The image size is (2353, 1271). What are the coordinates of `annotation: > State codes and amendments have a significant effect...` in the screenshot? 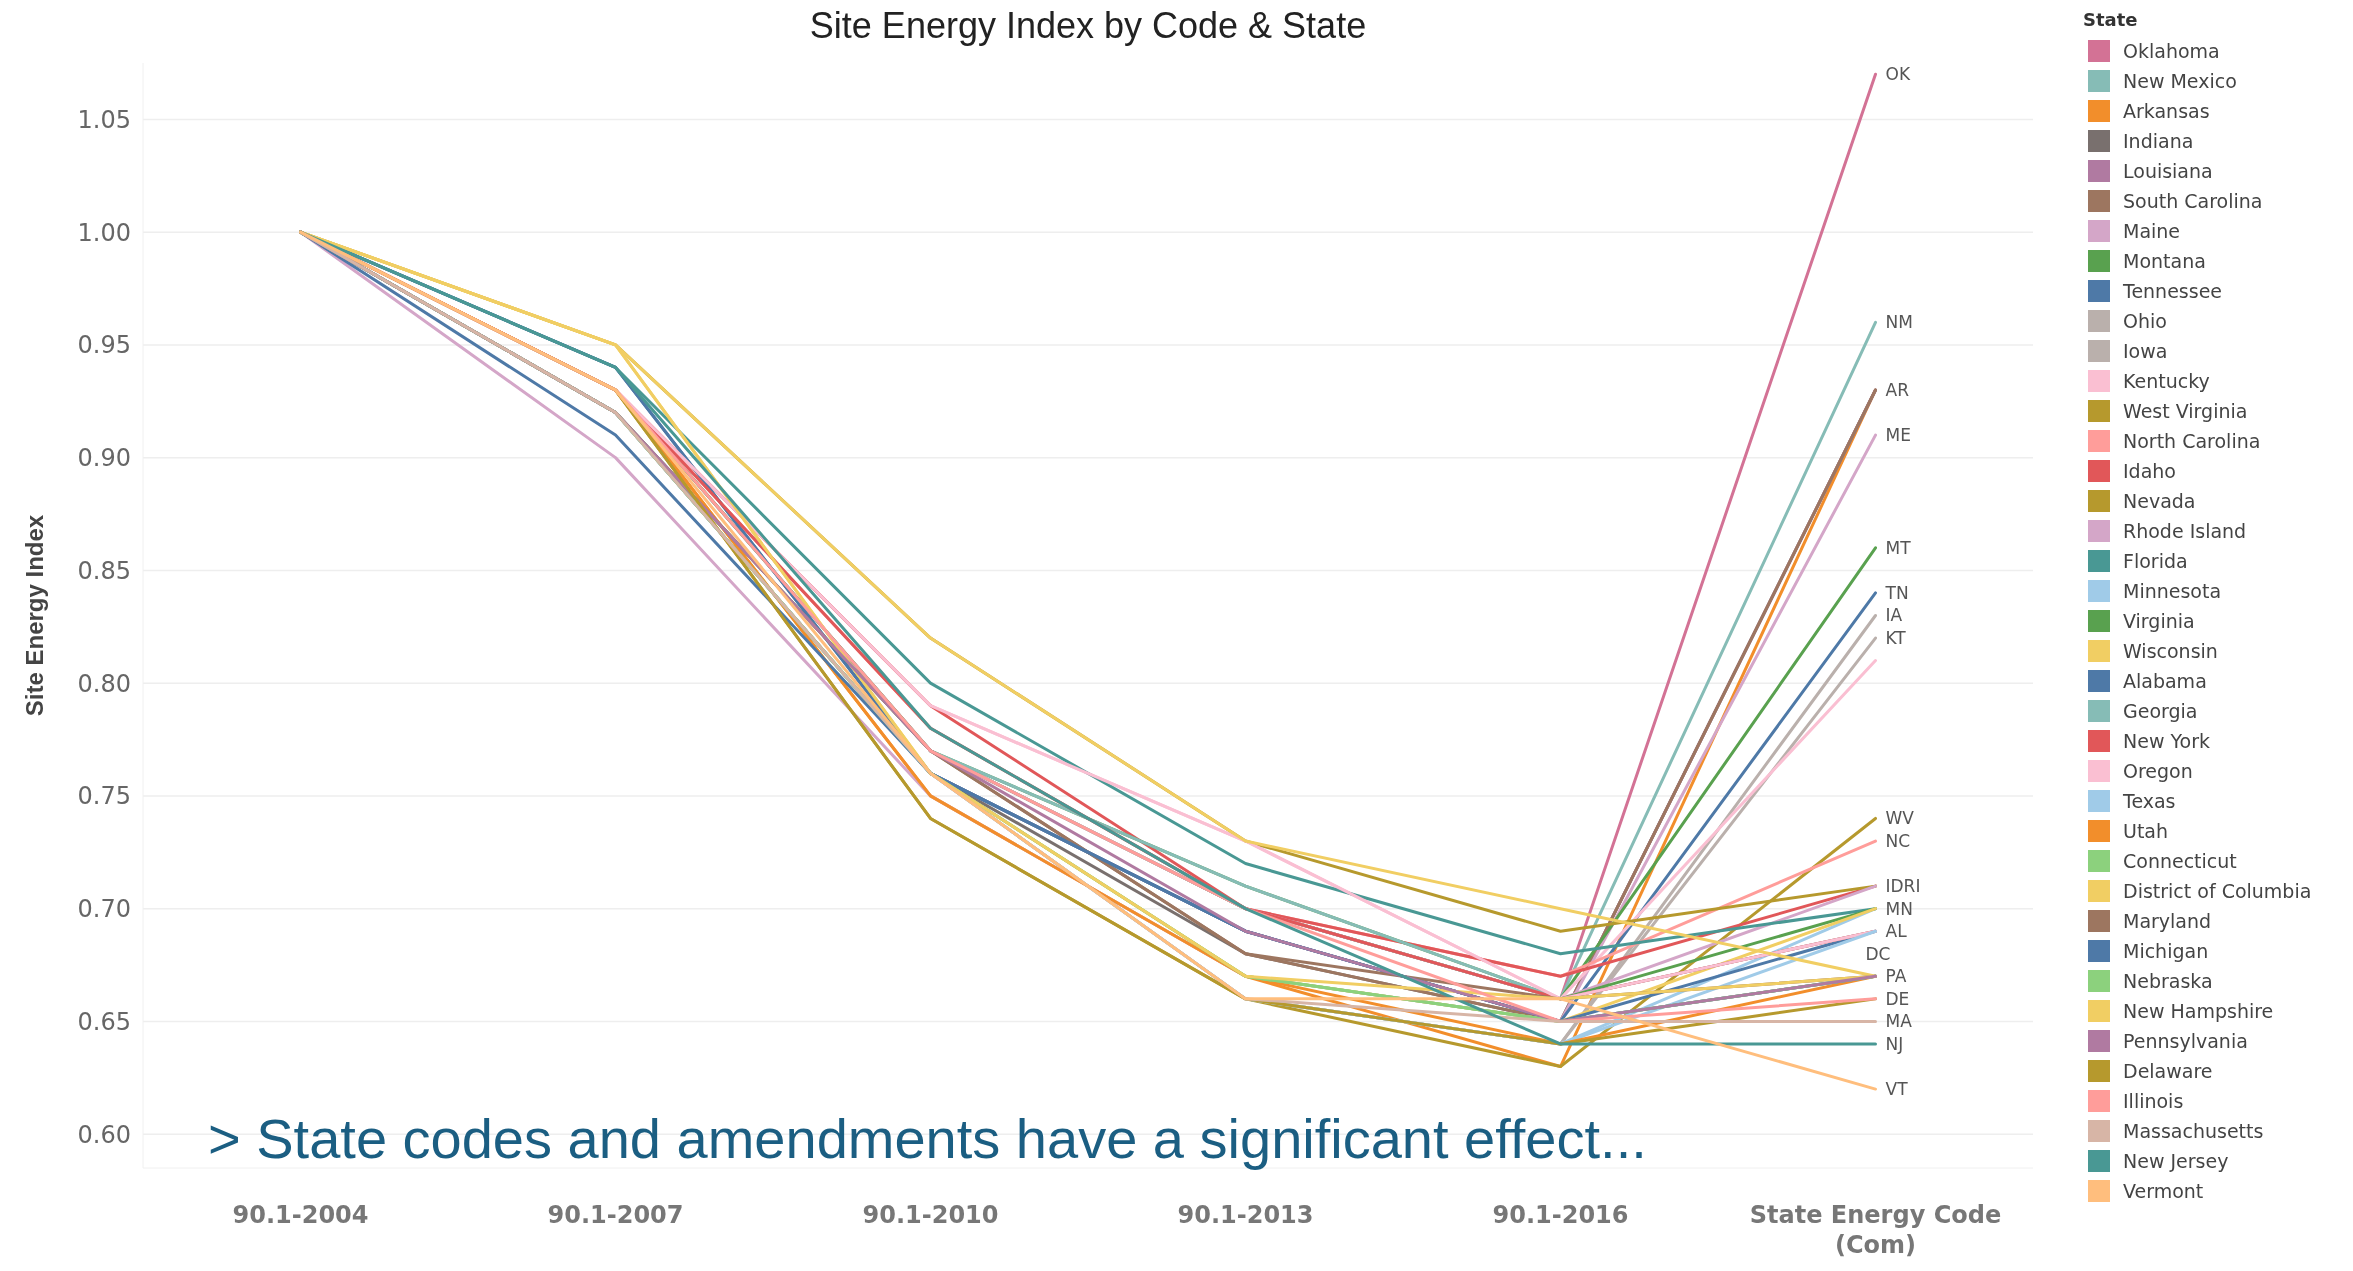 It's located at (927, 1138).